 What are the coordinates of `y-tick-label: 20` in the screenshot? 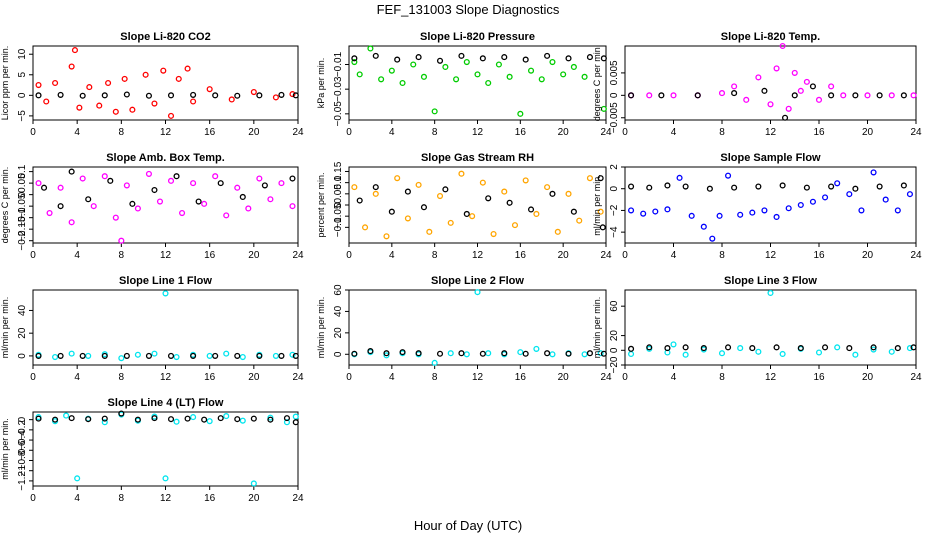 It's located at (22, 333).